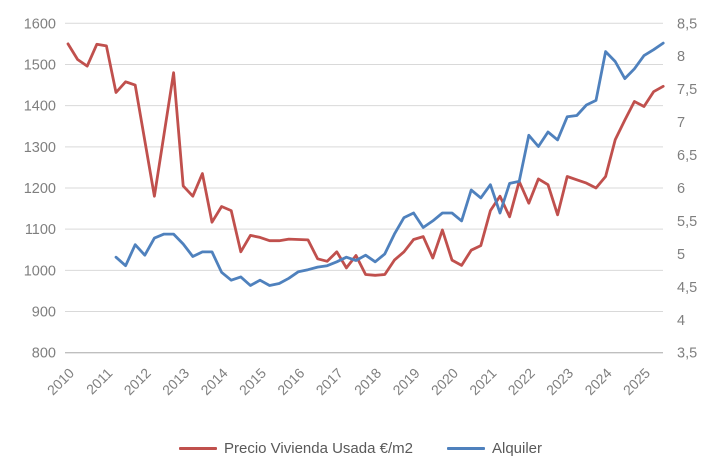  What do you see at coordinates (40, 189) in the screenshot?
I see `left-axis-tick-label: 1200` at bounding box center [40, 189].